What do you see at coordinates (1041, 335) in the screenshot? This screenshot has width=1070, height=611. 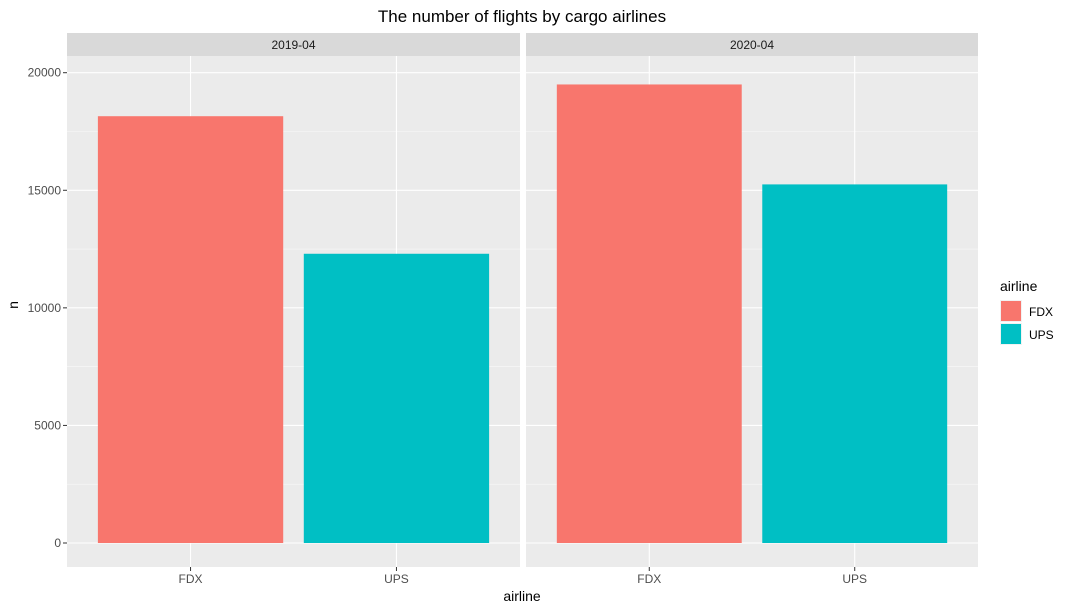 I see `legend-label: UPS` at bounding box center [1041, 335].